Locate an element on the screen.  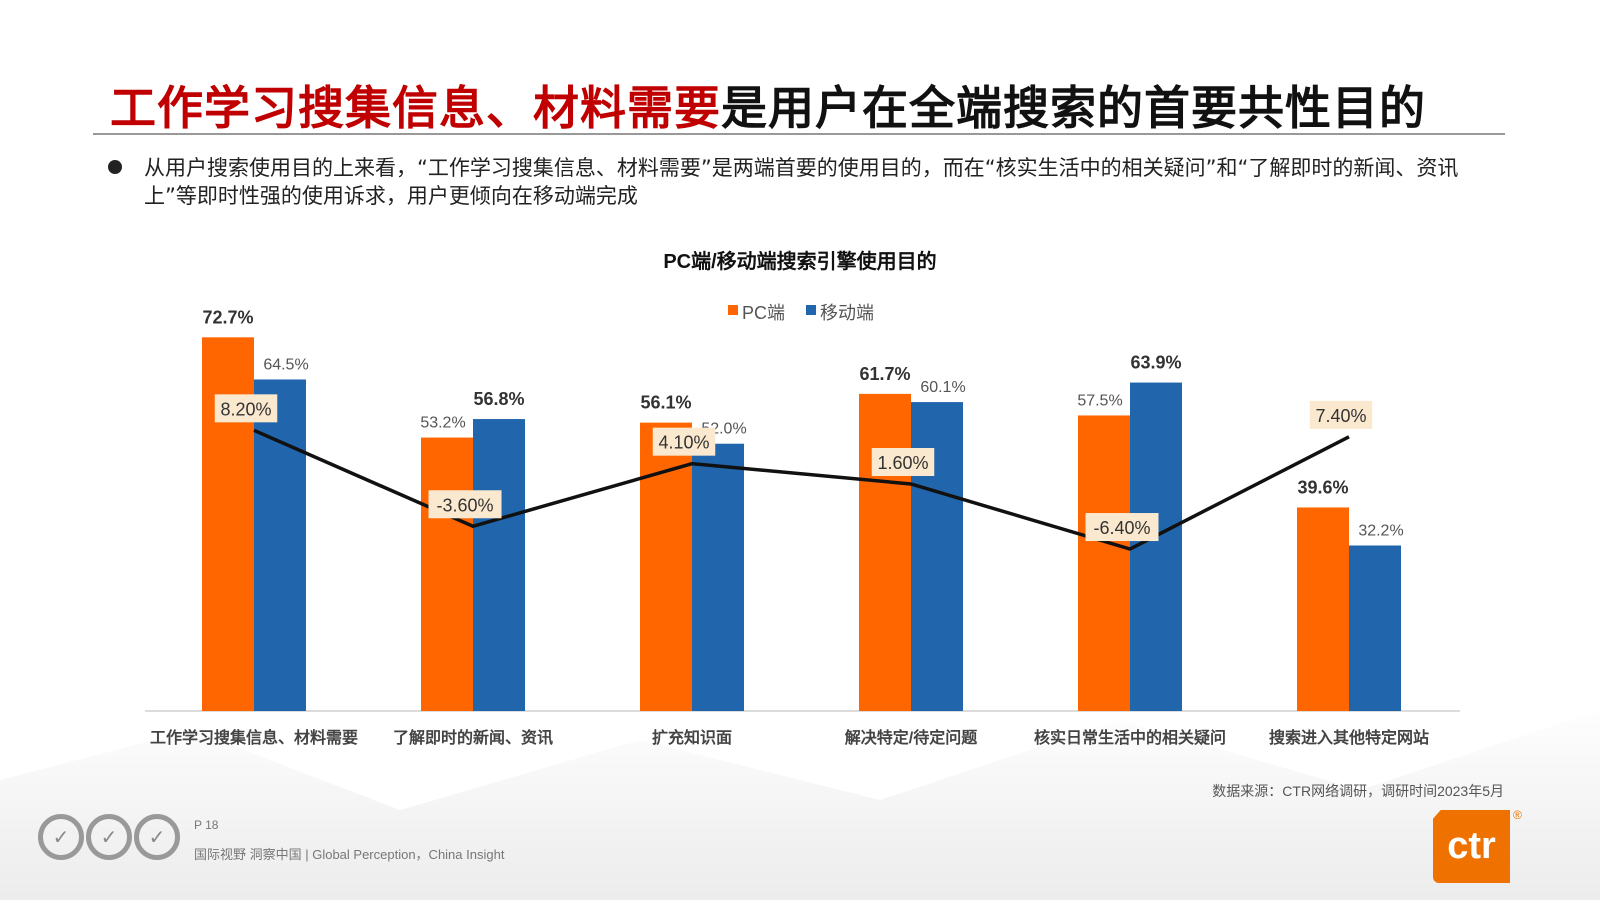
bar-value-label: 60.1% is located at coordinates (942, 387).